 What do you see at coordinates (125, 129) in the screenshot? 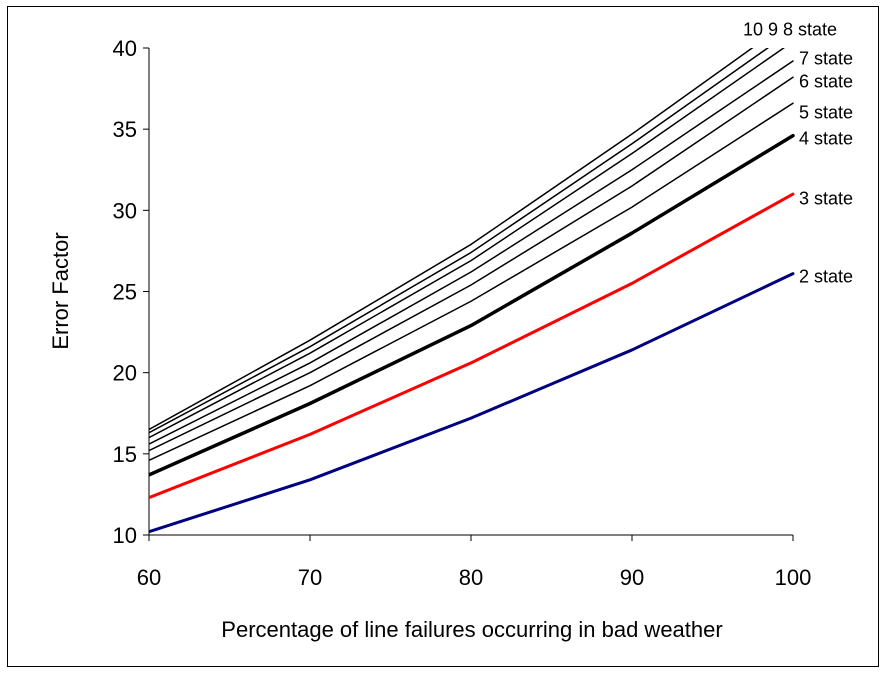
I see `y-tick-label: 35` at bounding box center [125, 129].